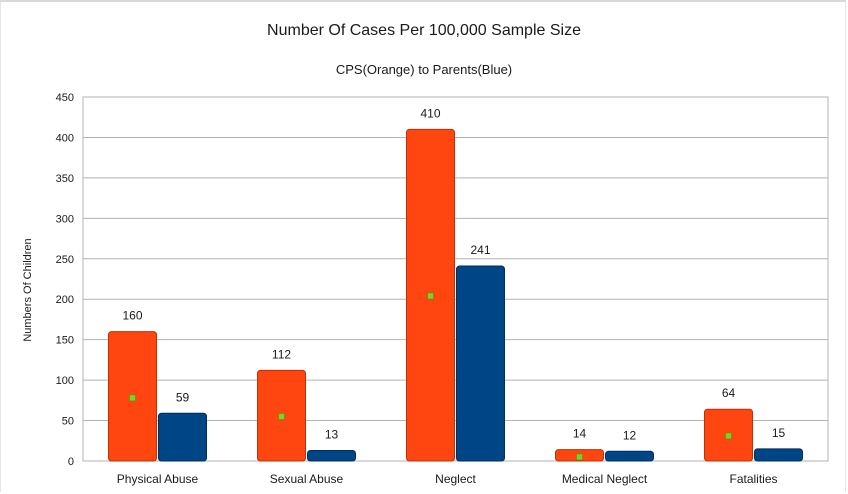  I want to click on x-category-label: Sexual Abuse, so click(307, 479).